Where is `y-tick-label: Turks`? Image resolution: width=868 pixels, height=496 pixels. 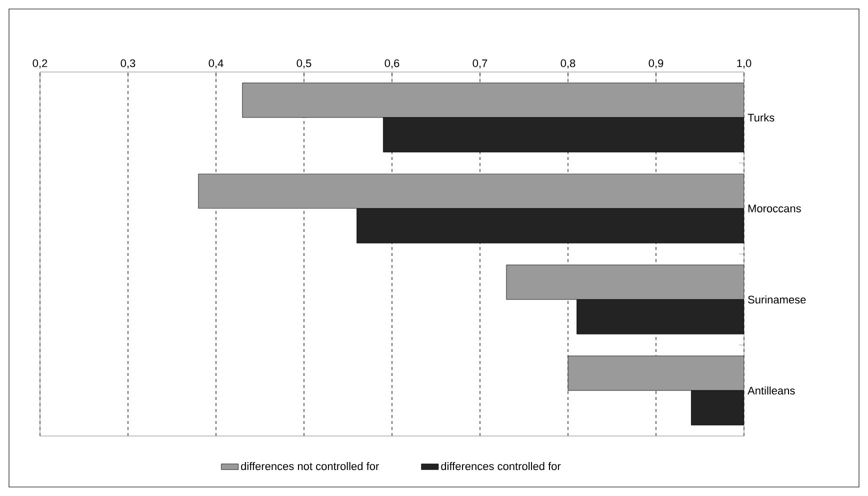 y-tick-label: Turks is located at coordinates (761, 117).